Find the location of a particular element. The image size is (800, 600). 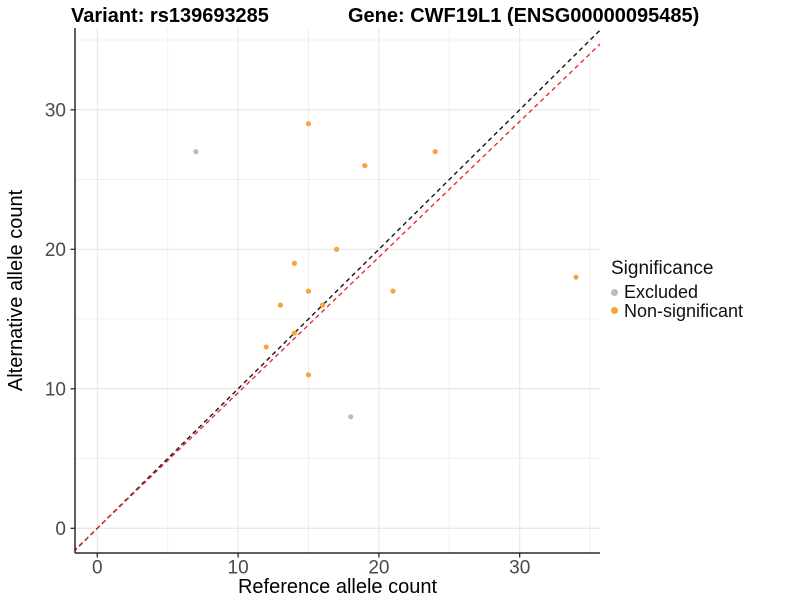

x-tick-label: 10 is located at coordinates (238, 568).